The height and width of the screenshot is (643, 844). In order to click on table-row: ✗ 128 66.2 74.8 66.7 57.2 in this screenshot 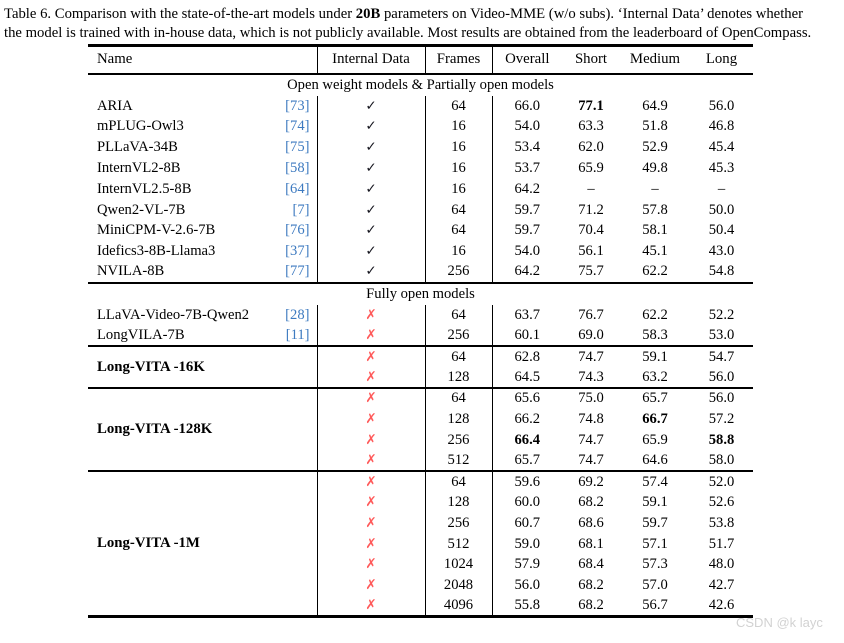, I will do `click(420, 419)`.